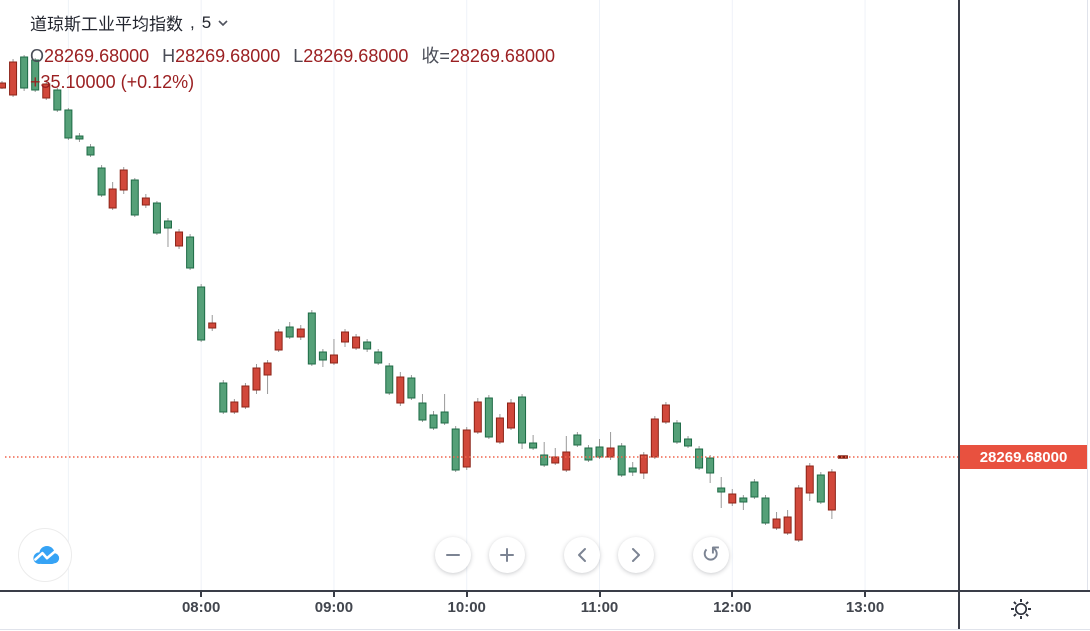  What do you see at coordinates (959, 314) in the screenshot?
I see `price-axis-border` at bounding box center [959, 314].